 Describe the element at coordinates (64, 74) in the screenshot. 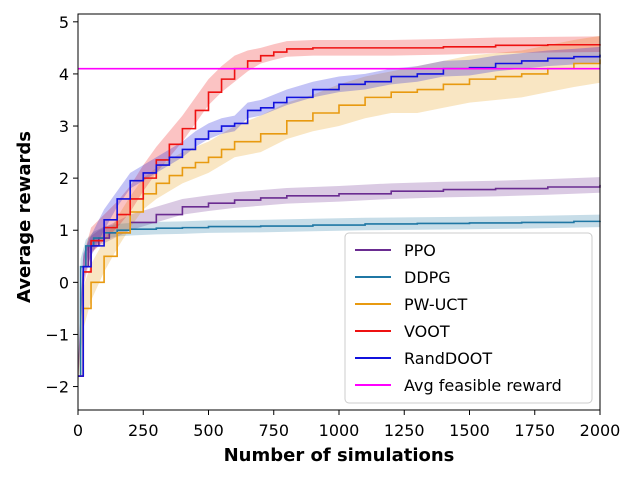

I see `y-tick-label: 4` at that location.